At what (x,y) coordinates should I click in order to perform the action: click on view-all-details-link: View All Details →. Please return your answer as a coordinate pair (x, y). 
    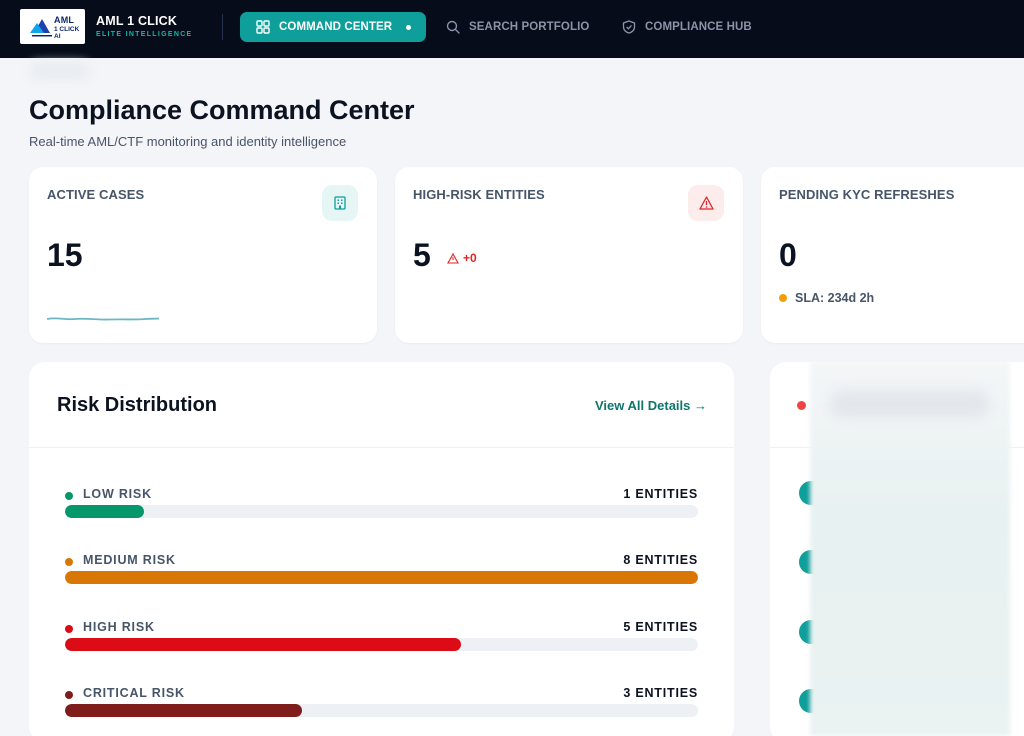
    Looking at the image, I should click on (651, 405).